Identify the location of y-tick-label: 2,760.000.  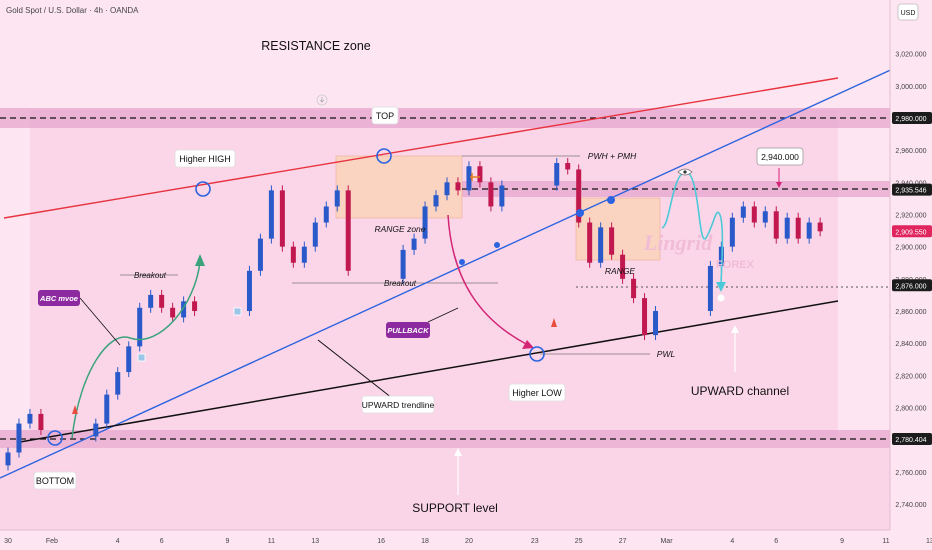
(910, 473).